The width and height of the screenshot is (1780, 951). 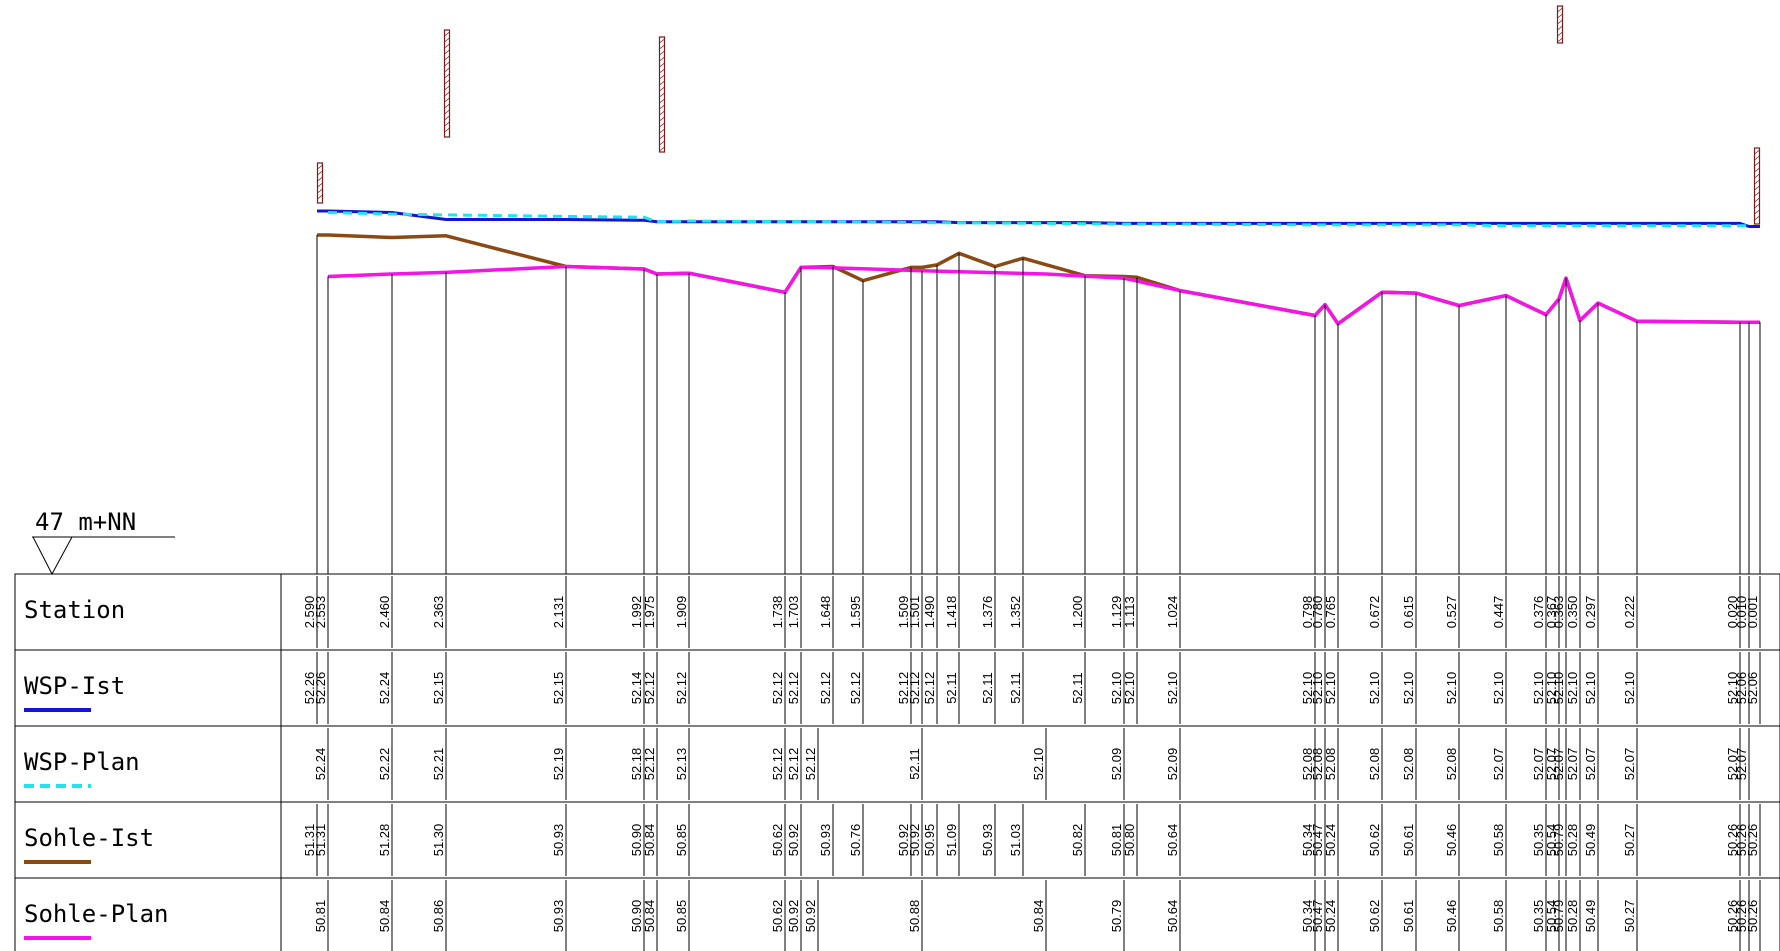 I want to click on series-line-sohle-plan, so click(x=1043, y=295).